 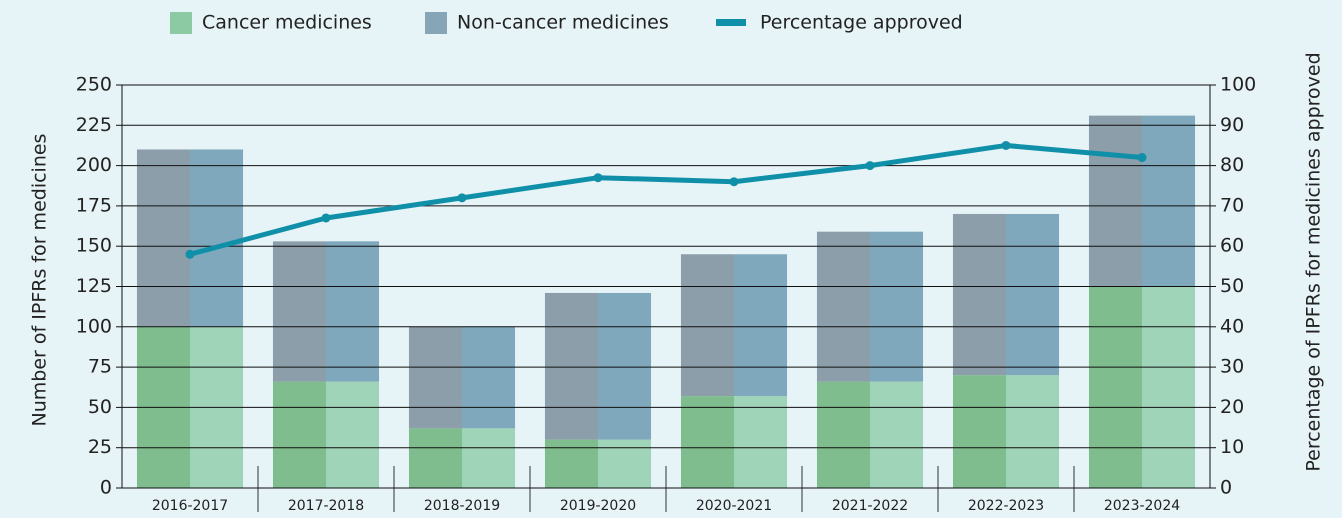 I want to click on x-tick-label: 2020-2021, so click(x=734, y=506).